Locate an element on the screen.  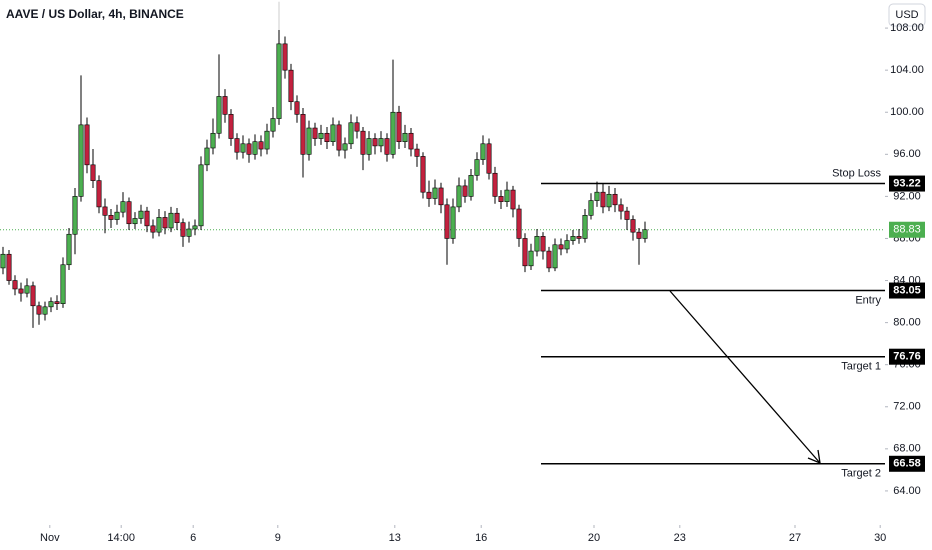
y-tick-label: 92.00 is located at coordinates (907, 196).